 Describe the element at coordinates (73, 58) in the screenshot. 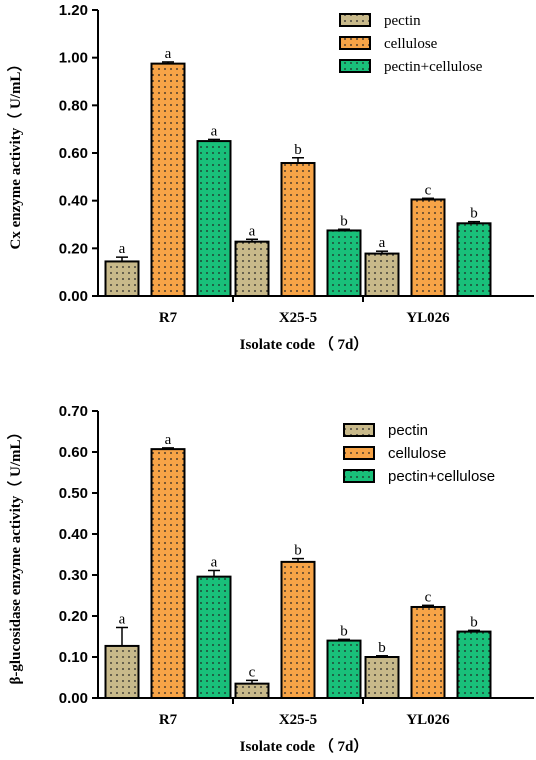

I see `y-tick-label: 1.00` at that location.